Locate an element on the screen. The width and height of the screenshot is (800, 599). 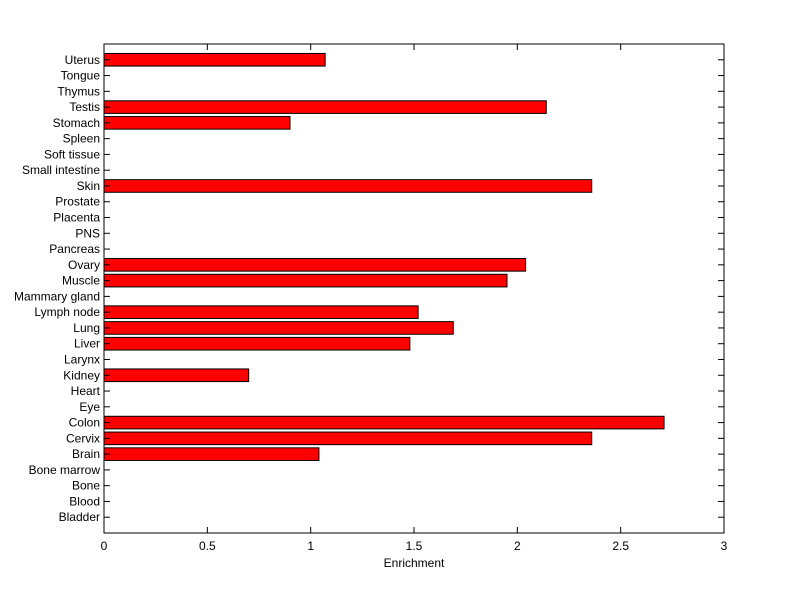
x-tick-label: 1.5 is located at coordinates (414, 546).